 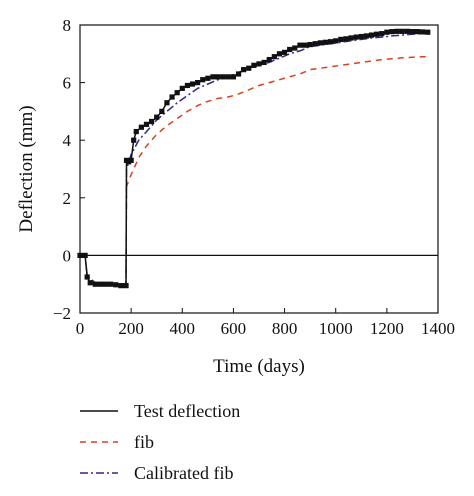 What do you see at coordinates (234, 328) in the screenshot?
I see `x-tick-label: 600` at bounding box center [234, 328].